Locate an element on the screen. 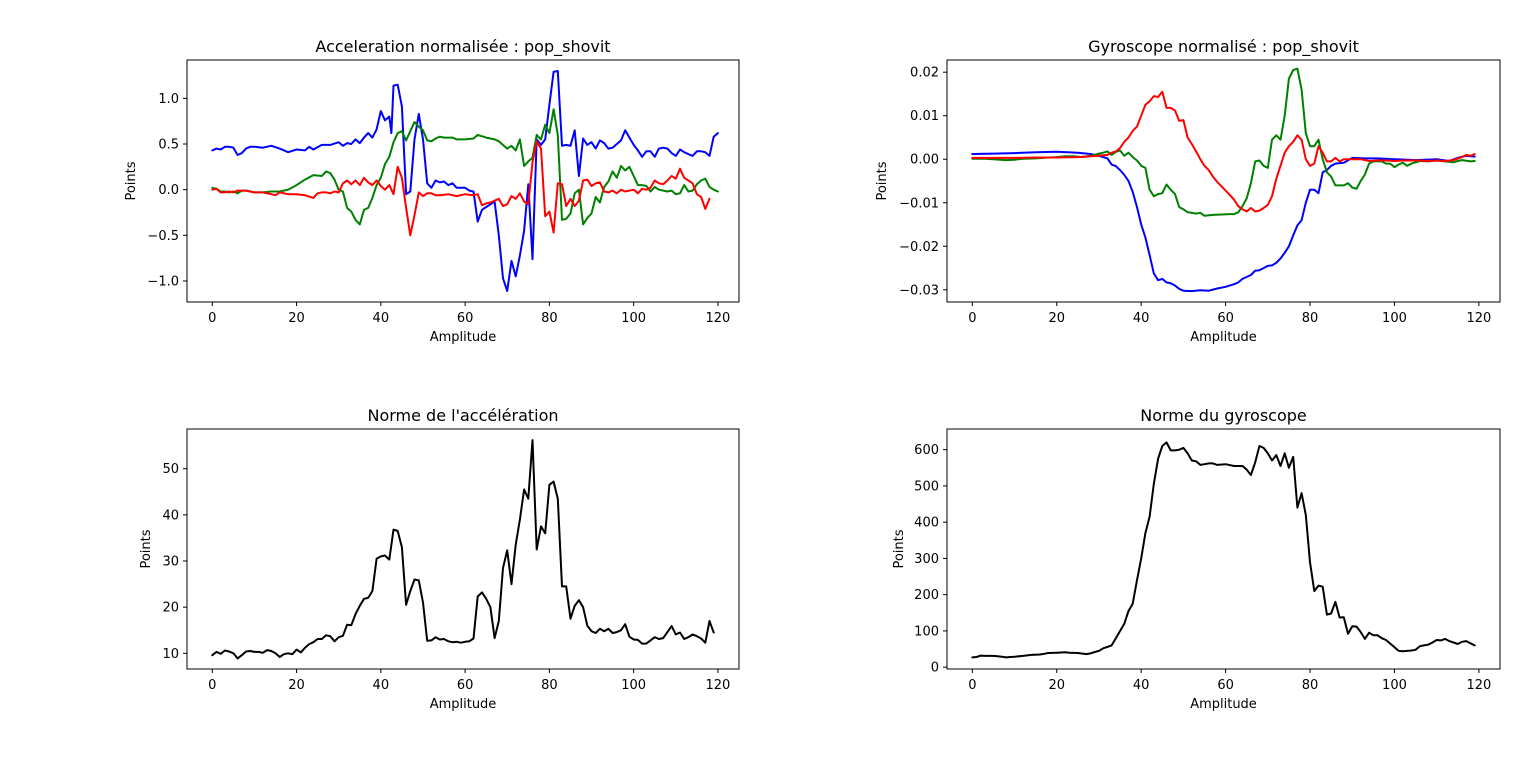 This screenshot has width=1536, height=762. chart-title: Gyroscope normalisé : pop_shovit is located at coordinates (1223, 47).